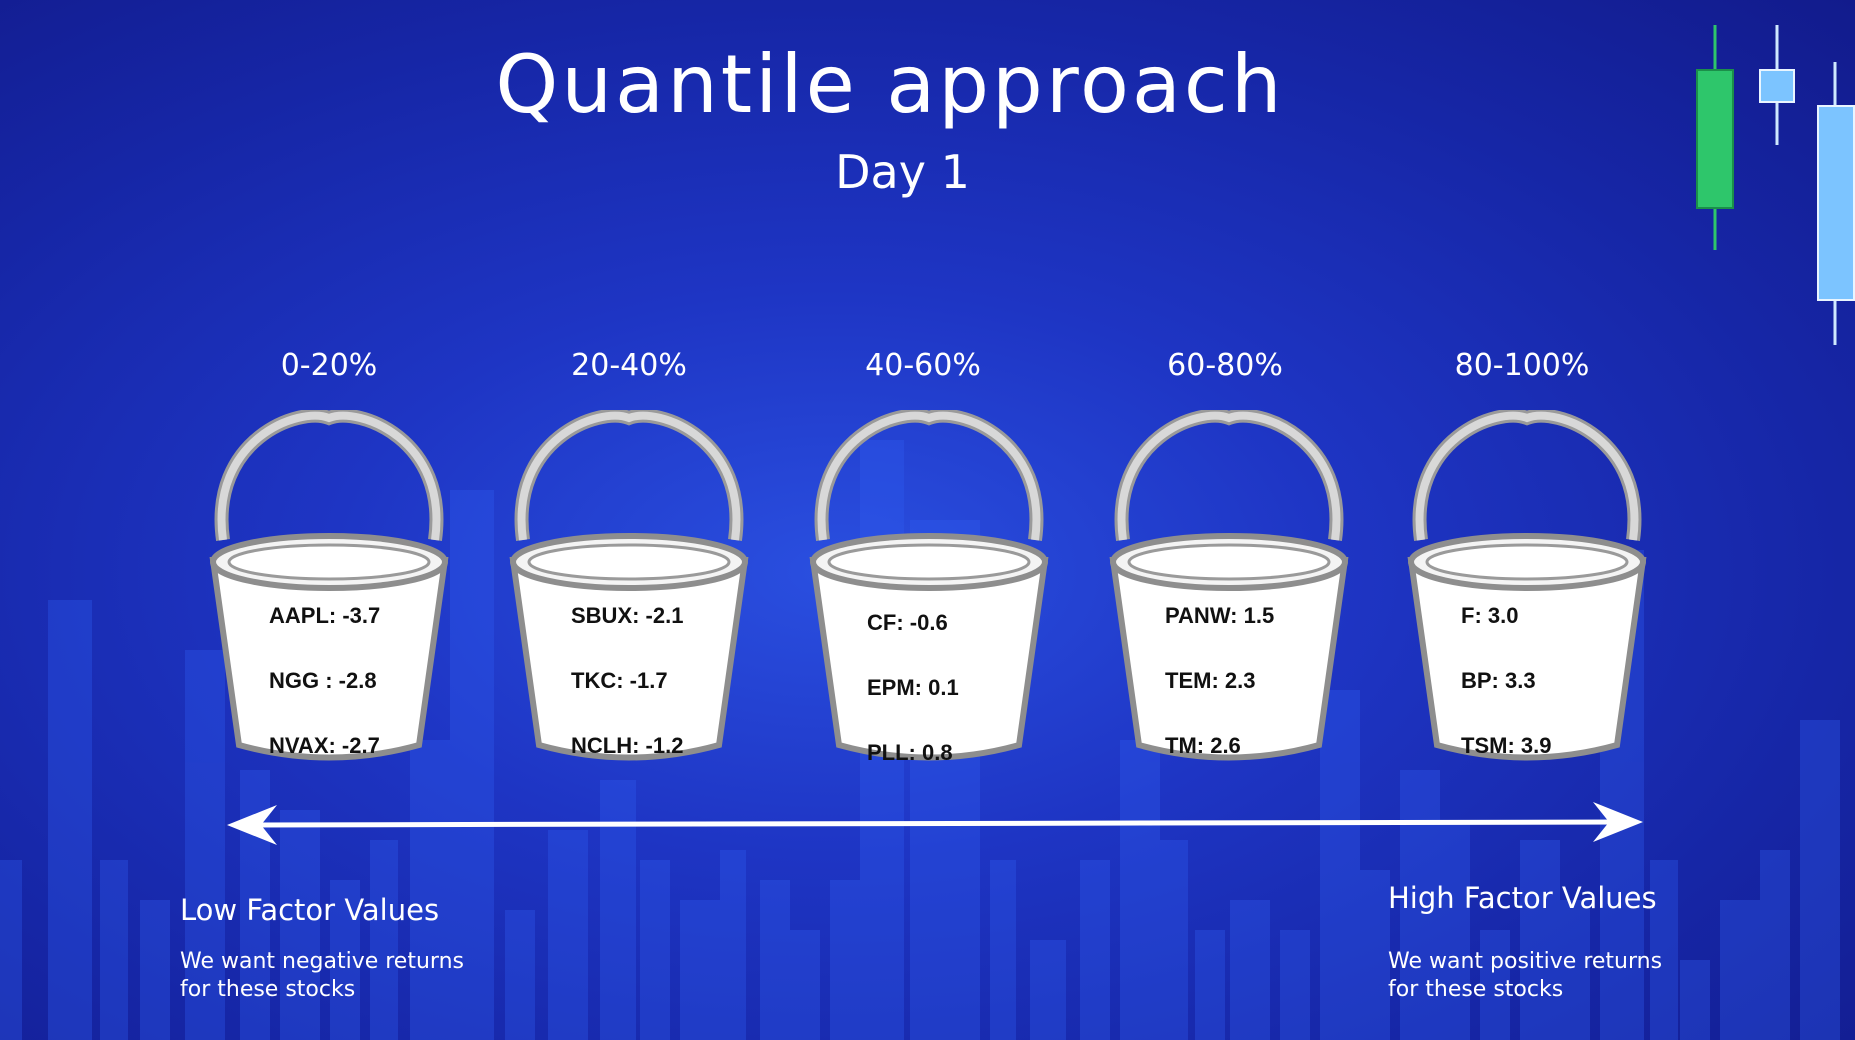 This screenshot has height=1040, width=1855. Describe the element at coordinates (935, 823) in the screenshot. I see `double-arrow-icon` at that location.